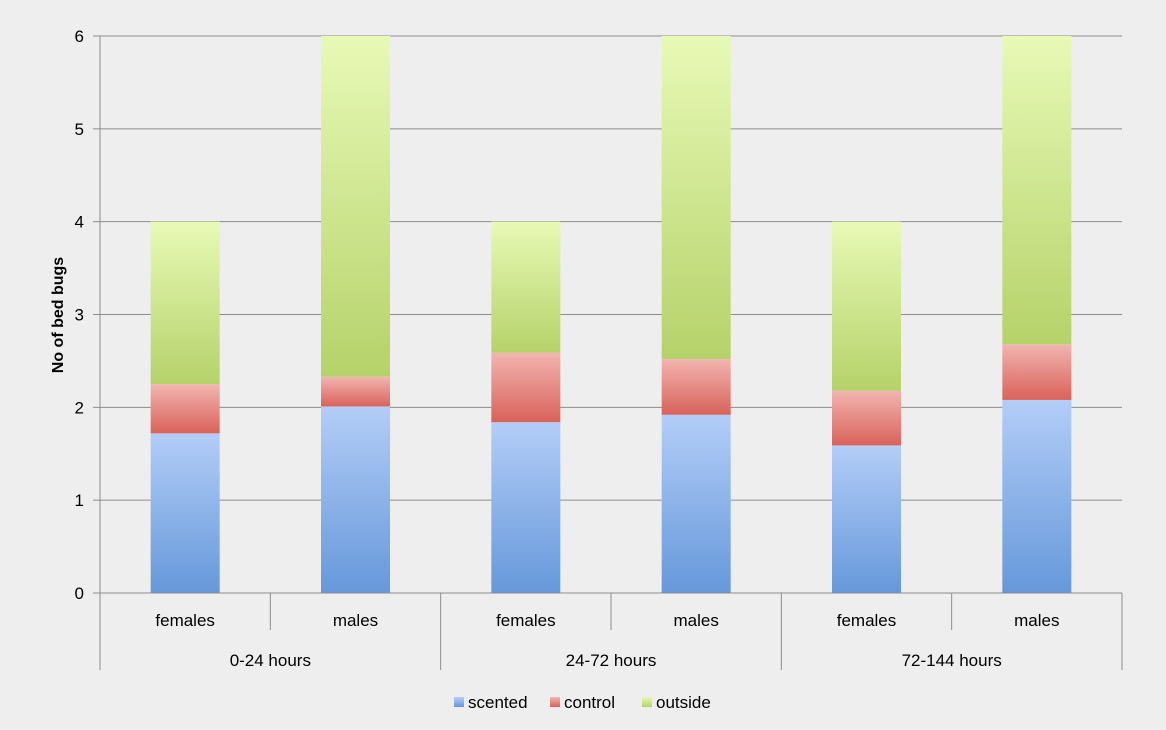 This screenshot has width=1166, height=730. I want to click on legend-item-control: control, so click(582, 702).